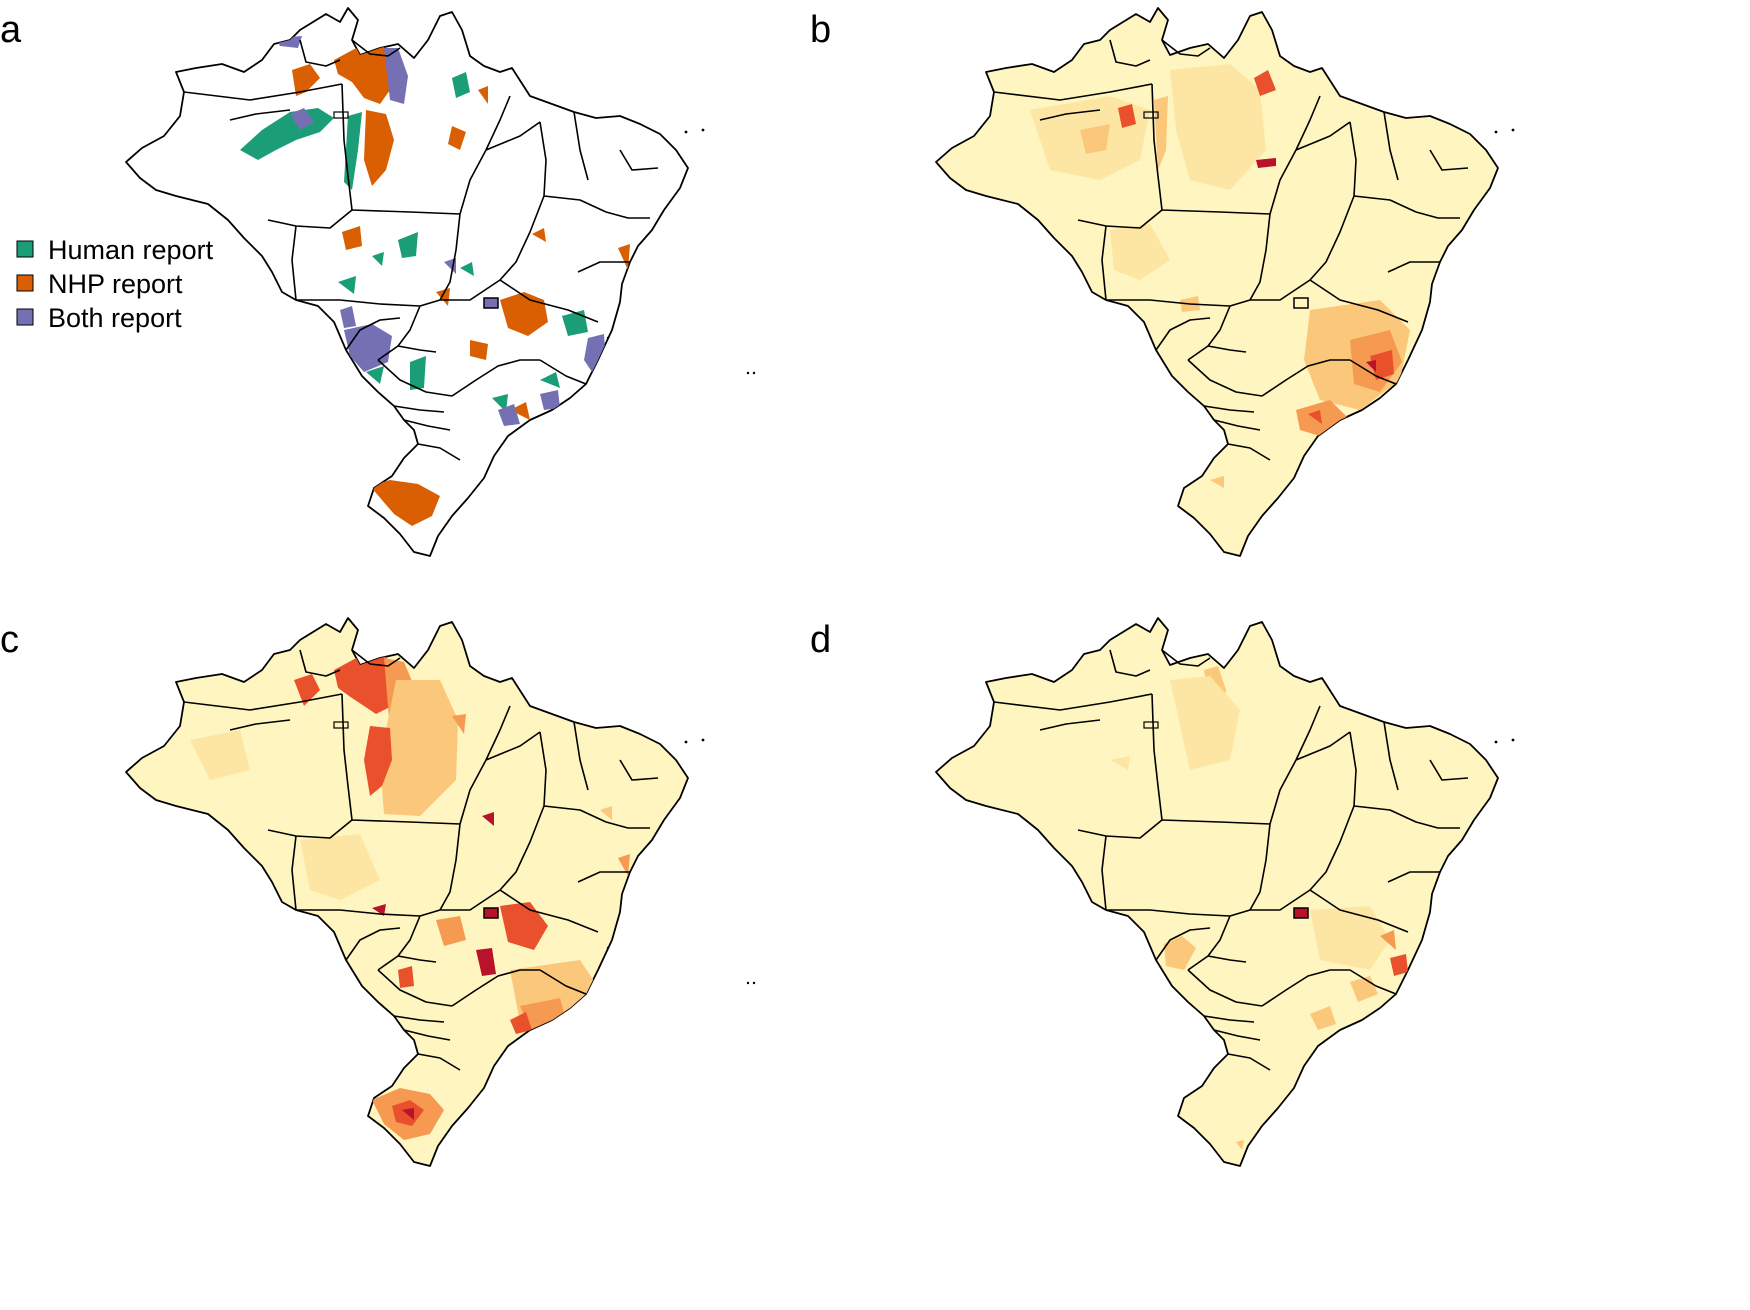  Describe the element at coordinates (820, 640) in the screenshot. I see `panel-letter-d: d` at that location.